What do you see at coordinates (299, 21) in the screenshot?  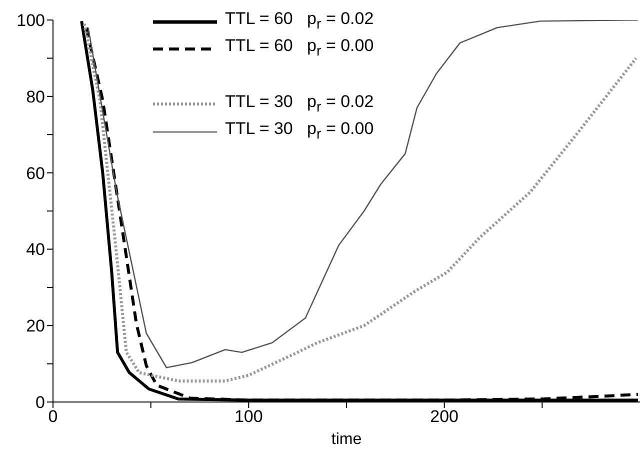 I see `legend-label: TTL = 60 p$_{r}$ = 0.02` at bounding box center [299, 21].